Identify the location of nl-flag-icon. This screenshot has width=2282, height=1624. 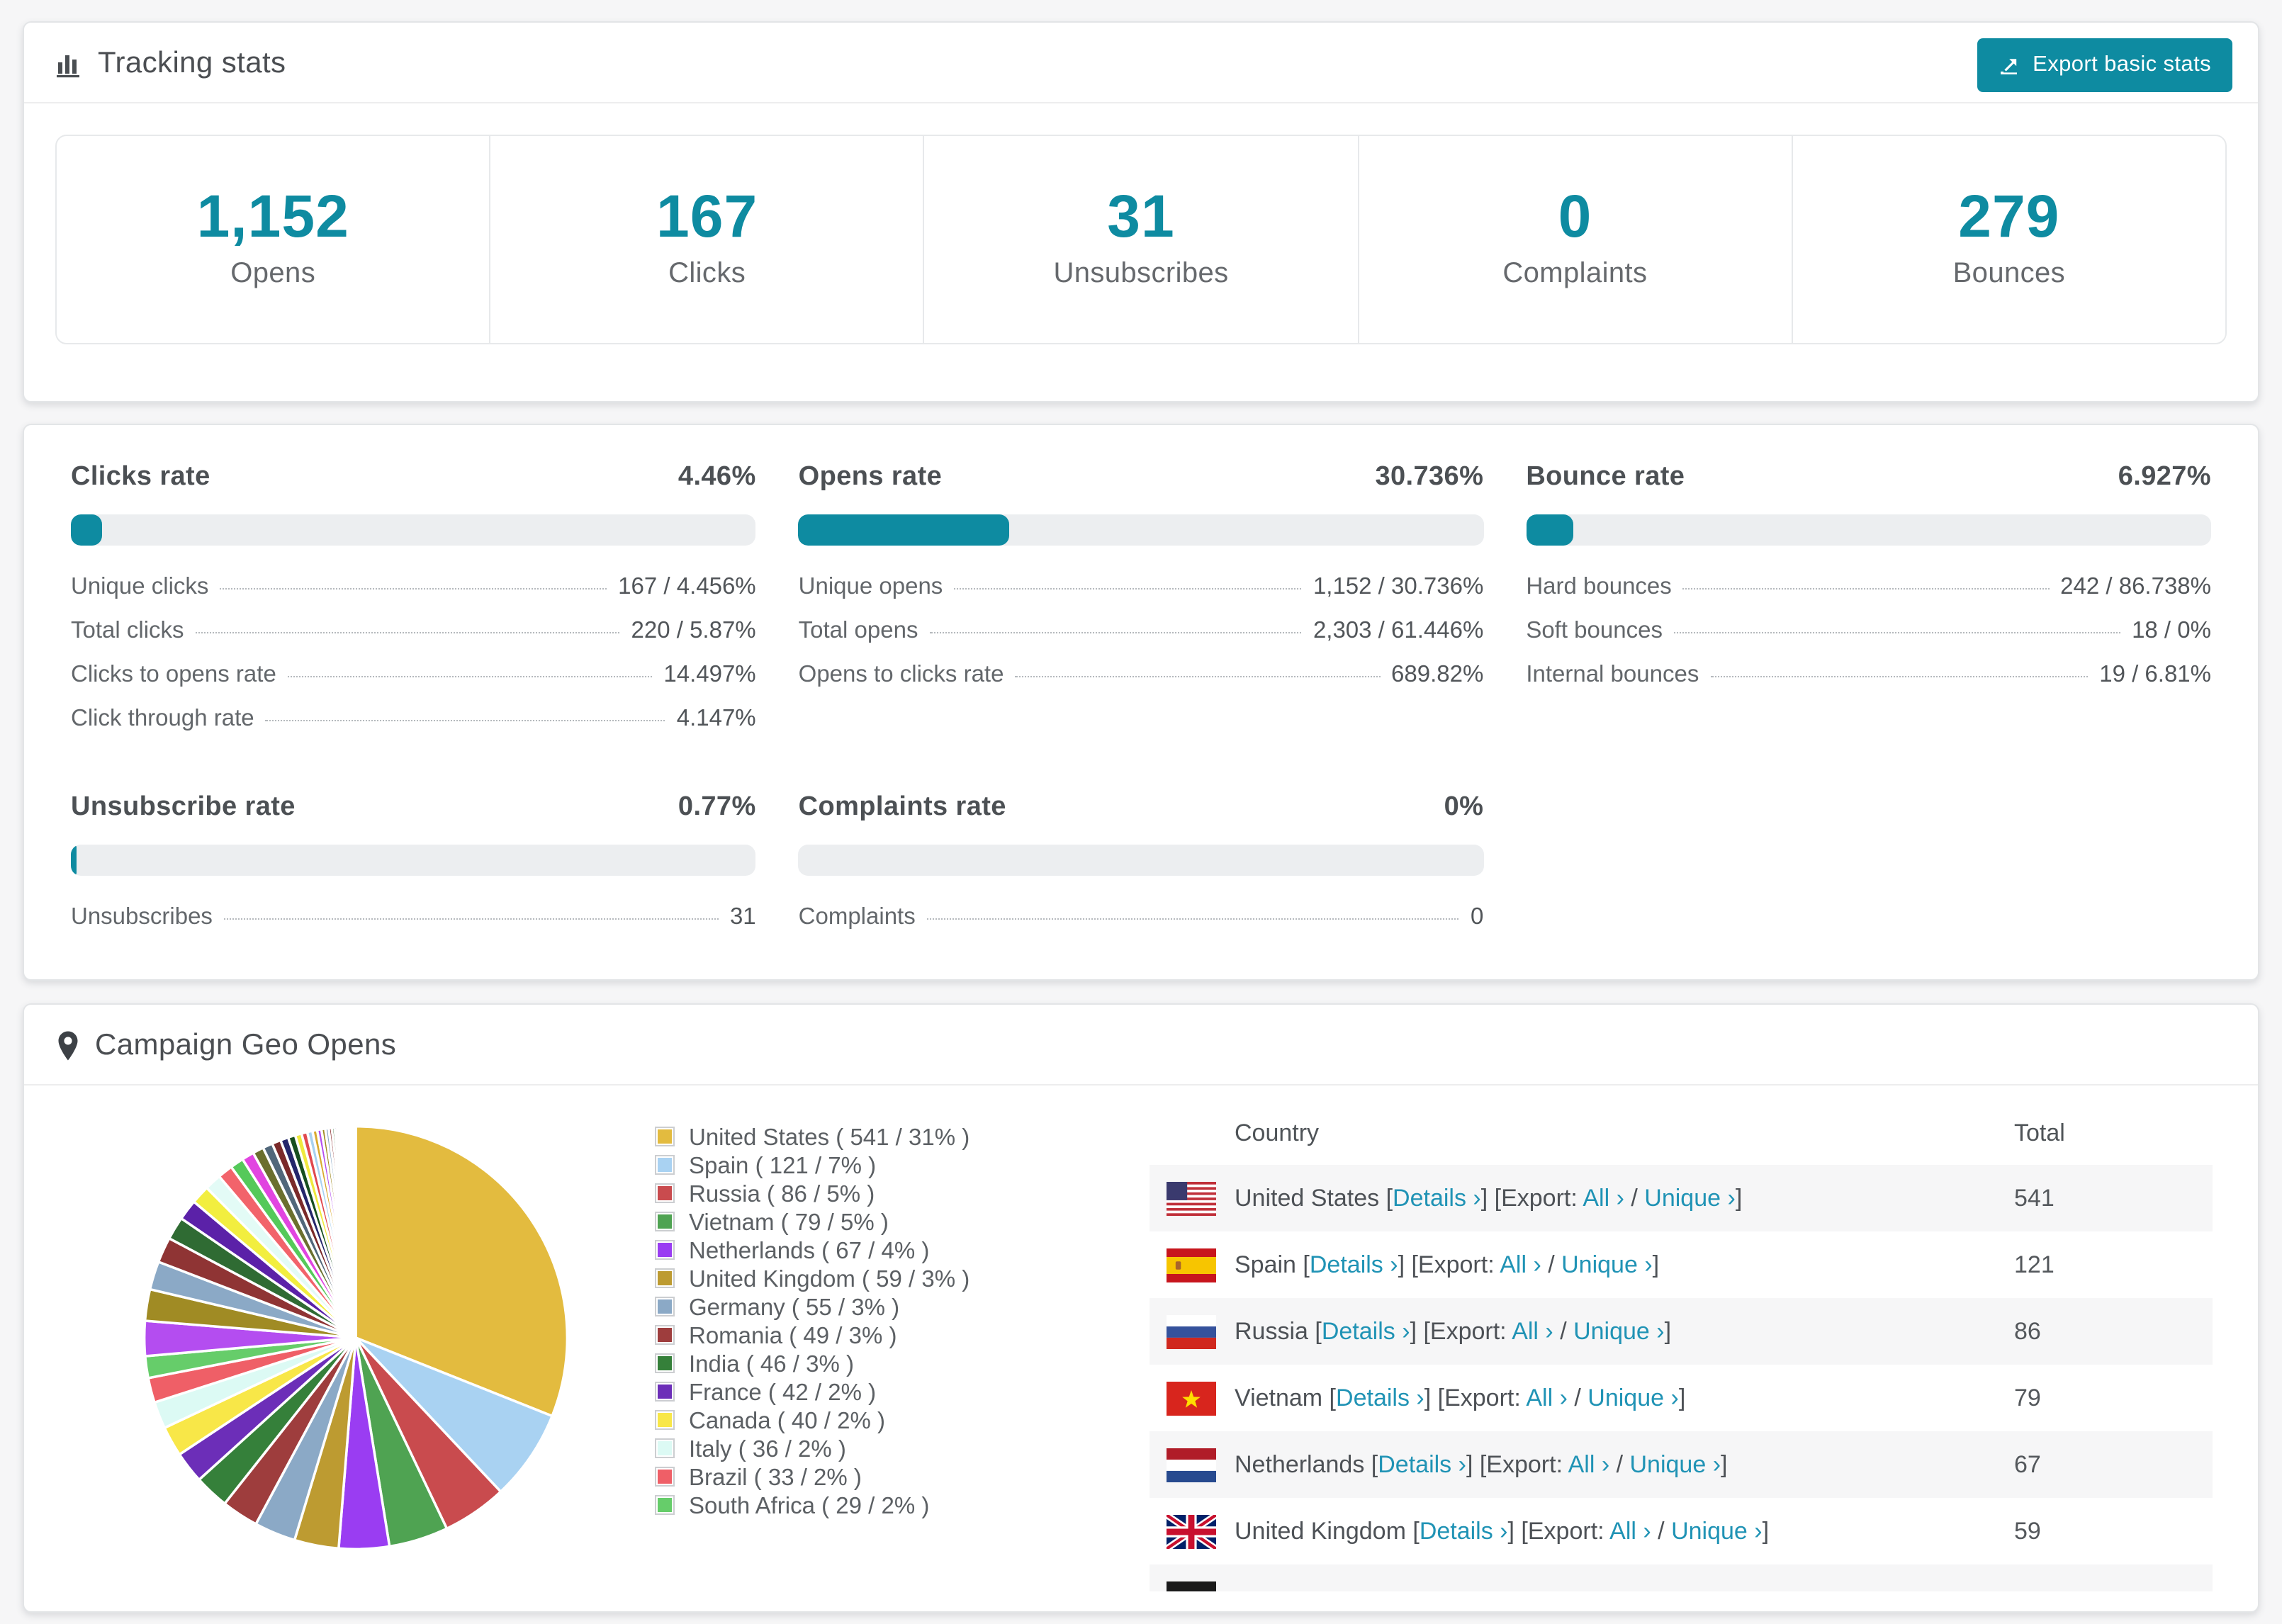
(1192, 1465).